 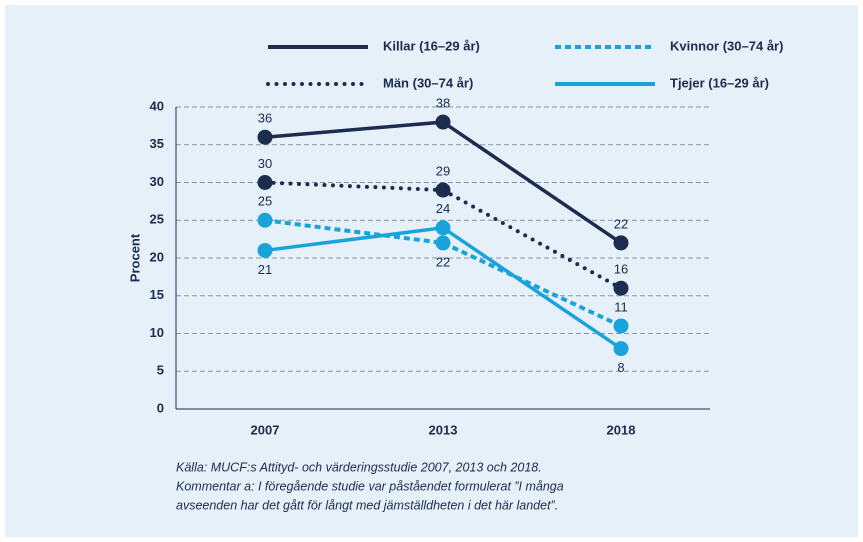 I want to click on x-tick-label: 2007, so click(x=265, y=429).